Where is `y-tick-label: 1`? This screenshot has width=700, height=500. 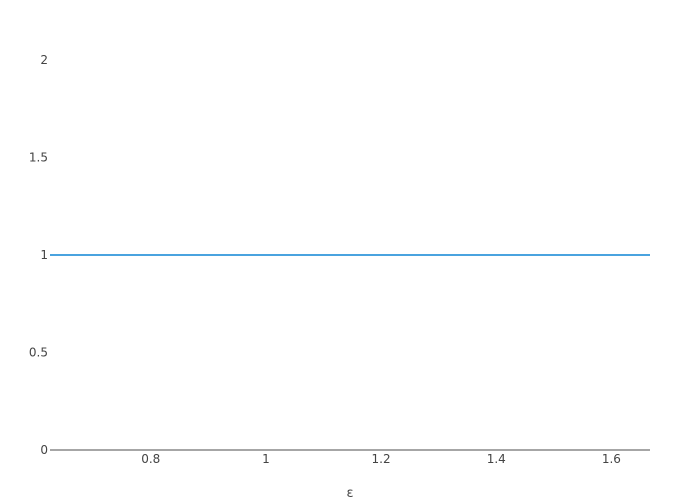
y-tick-label: 1 is located at coordinates (44, 255).